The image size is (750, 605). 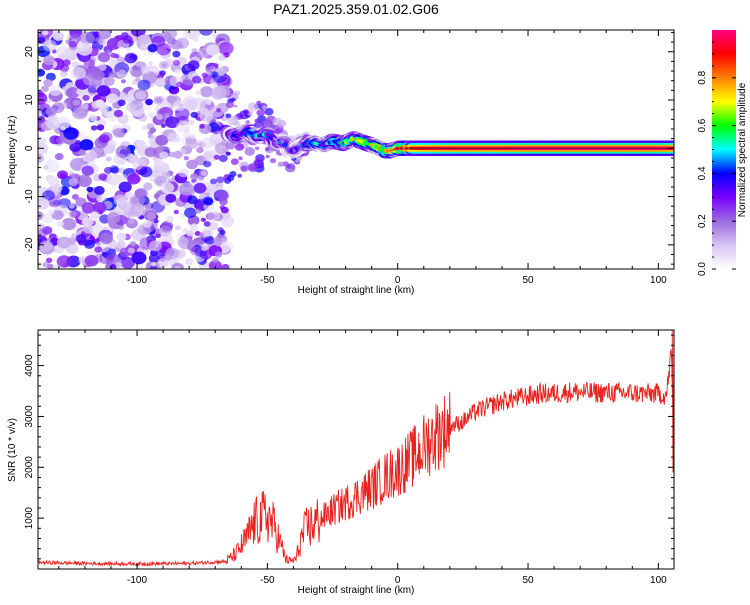 I want to click on snr-x-tick-label: 50, so click(x=528, y=580).